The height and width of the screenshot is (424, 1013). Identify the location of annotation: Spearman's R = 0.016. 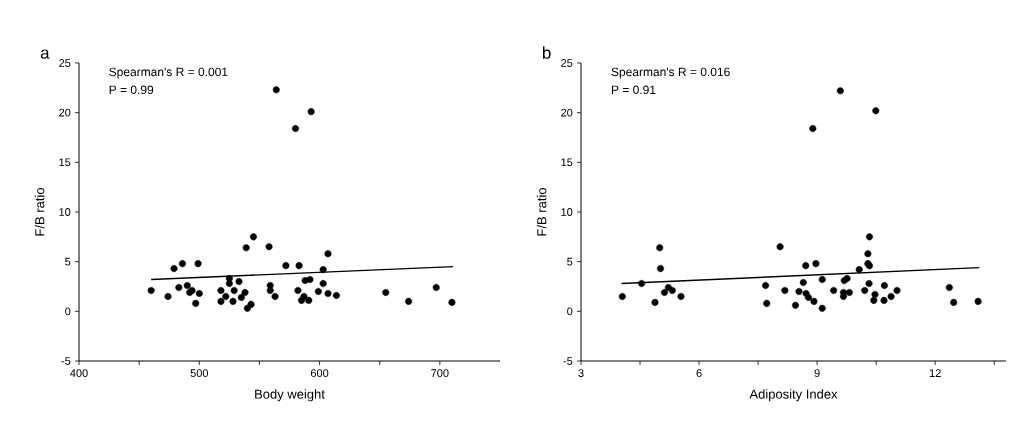
(670, 73).